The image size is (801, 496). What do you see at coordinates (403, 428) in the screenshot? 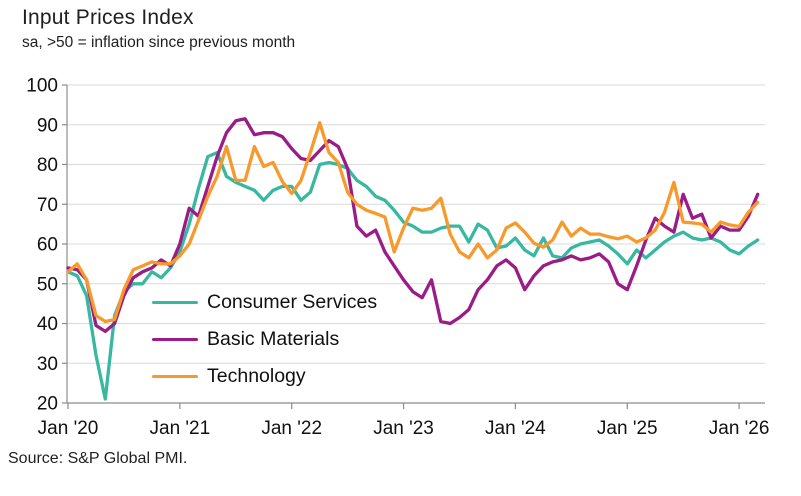
I see `x-tick-label: Jan '23` at bounding box center [403, 428].